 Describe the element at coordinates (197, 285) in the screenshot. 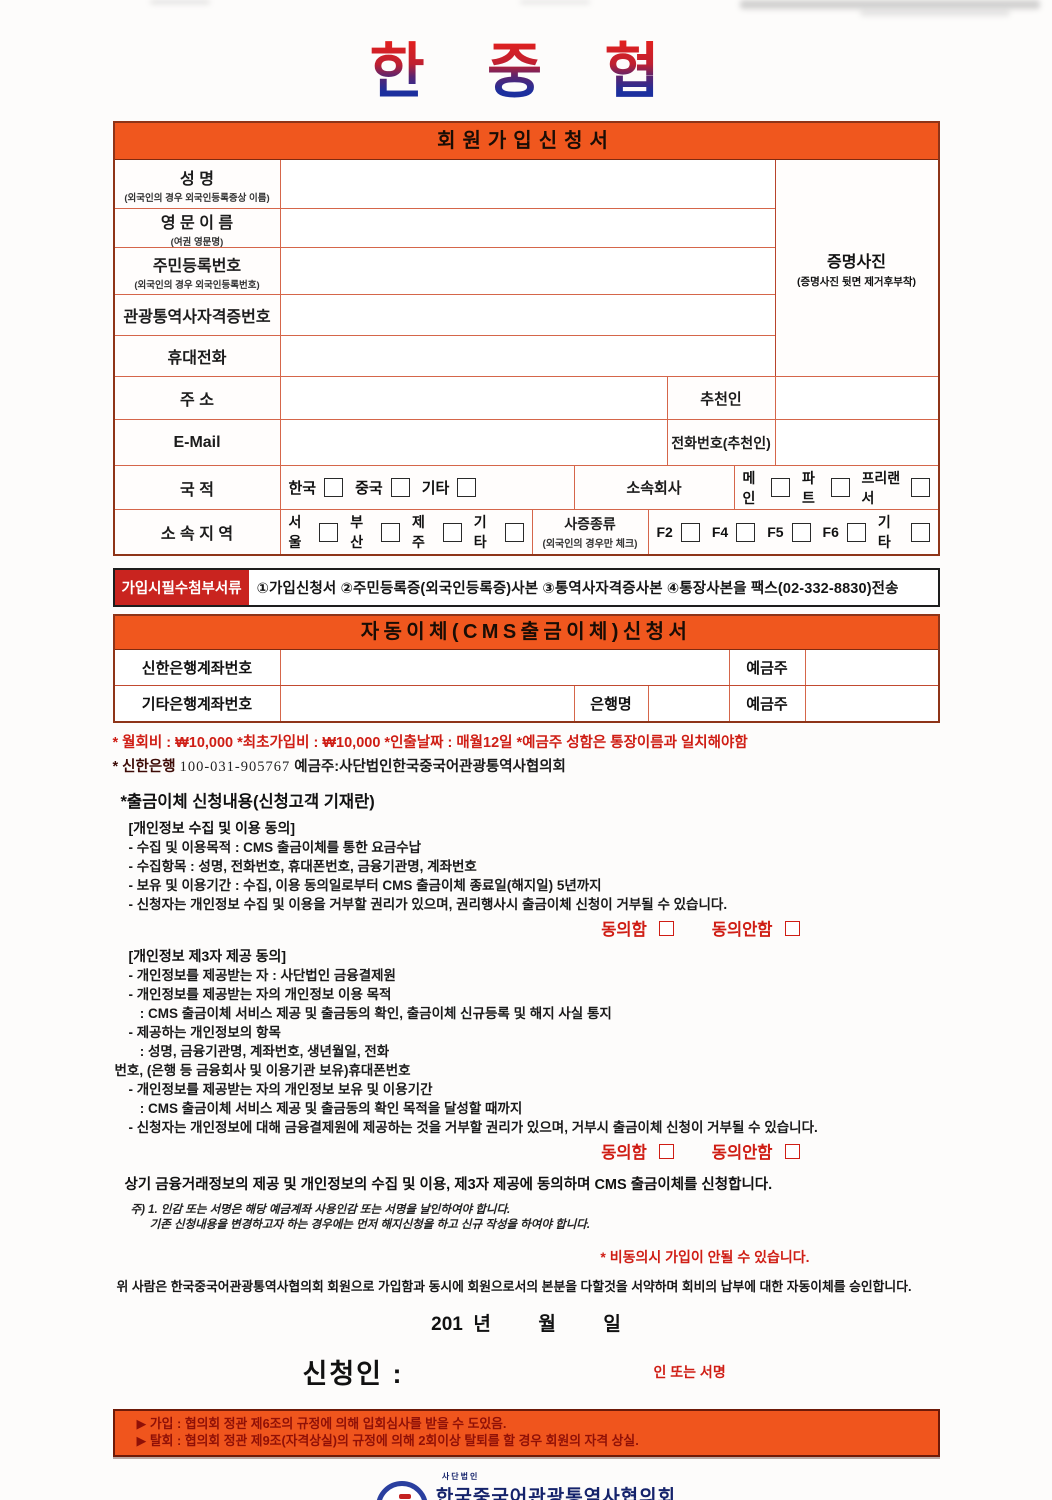

I see `resident-number-sublabel: (외국인의 경우 외국인등록번호)` at that location.